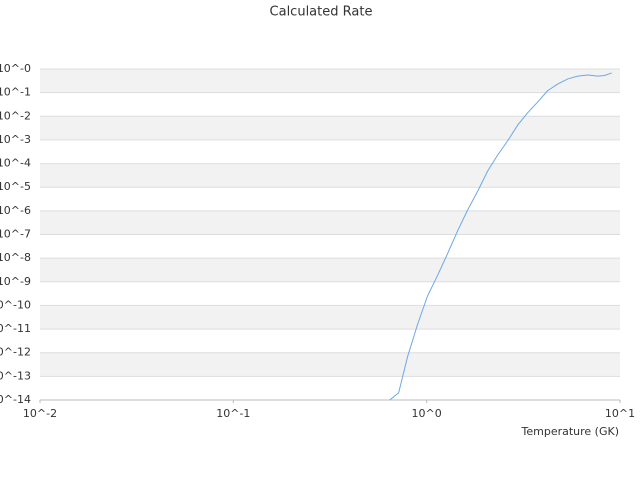 The height and width of the screenshot is (480, 640). What do you see at coordinates (15, 163) in the screenshot?
I see `y-tick-label: 10^-4` at bounding box center [15, 163].